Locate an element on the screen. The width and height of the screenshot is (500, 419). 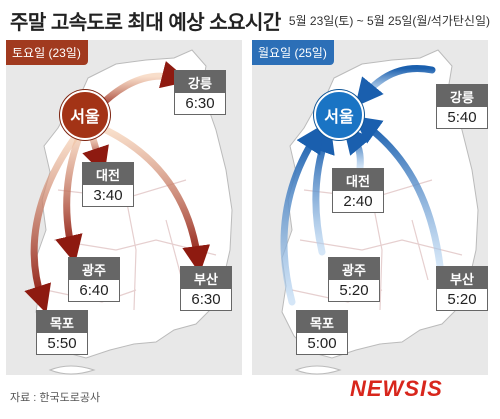
seoul-hub-saturday: 서울 is located at coordinates (85, 115).